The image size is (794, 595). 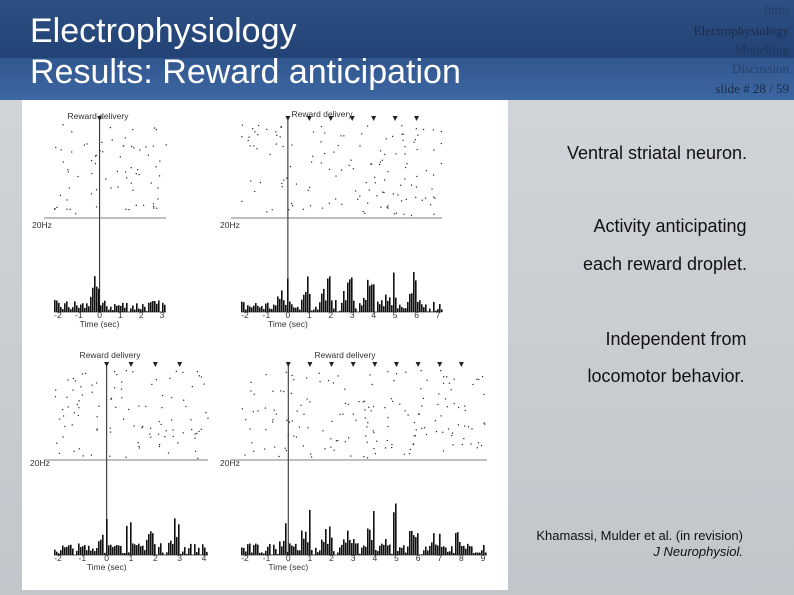 I want to click on nav-item: Discussion, so click(x=761, y=68).